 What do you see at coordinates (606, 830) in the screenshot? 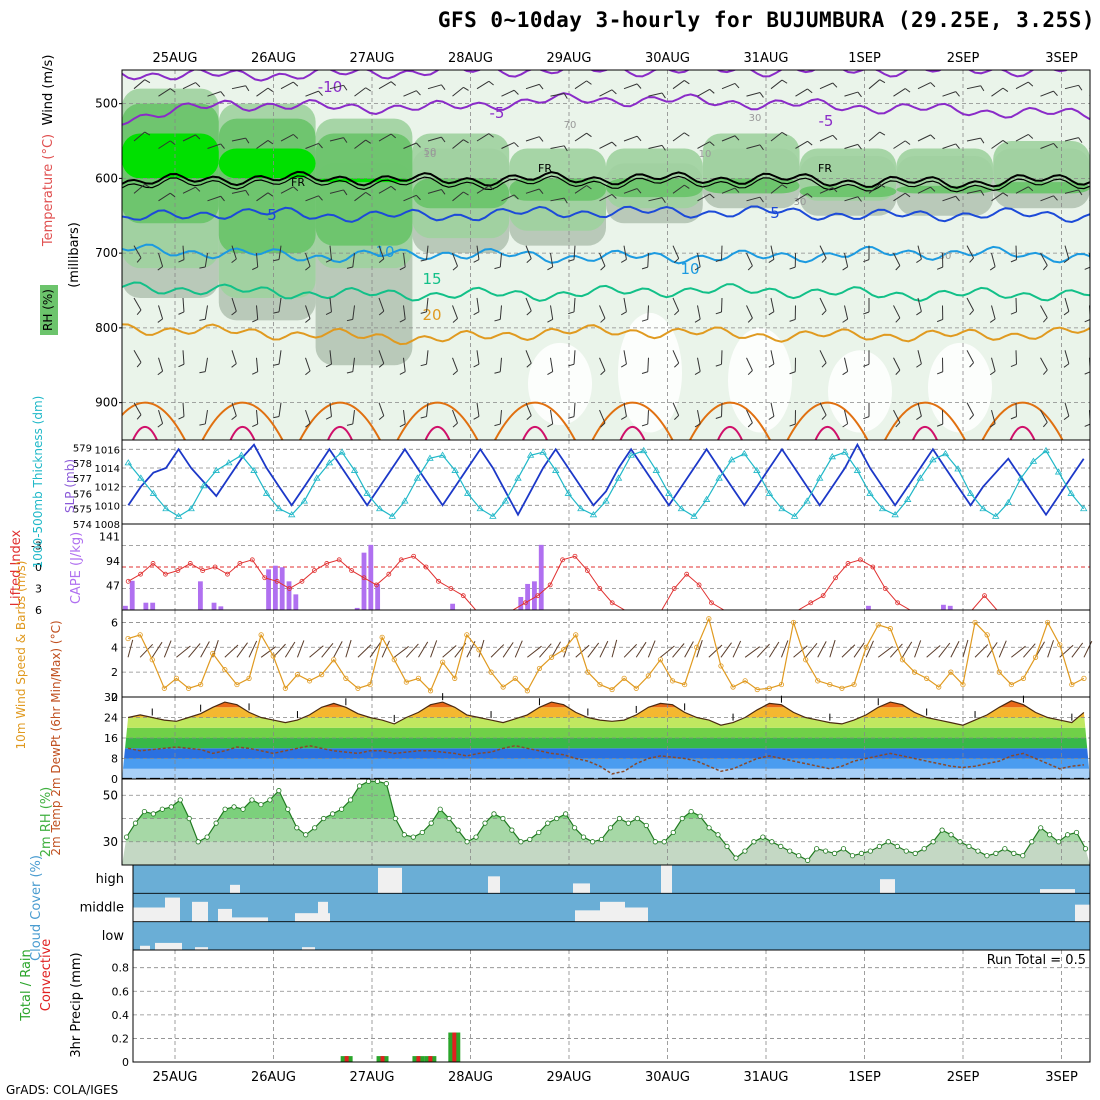
I see `rh-band-mid` at bounding box center [606, 830].